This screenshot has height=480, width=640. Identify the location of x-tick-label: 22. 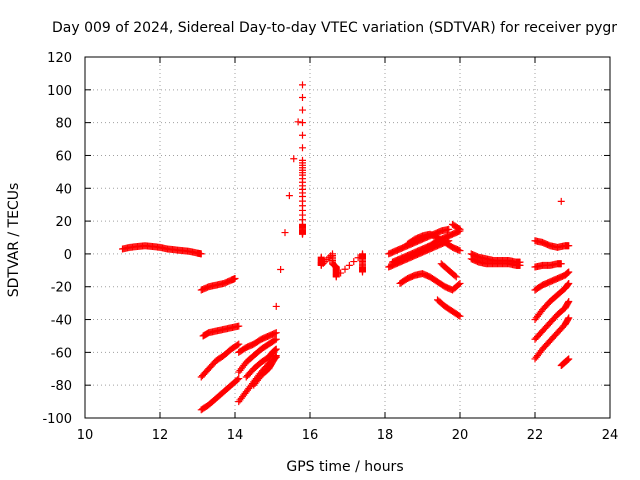
(535, 435).